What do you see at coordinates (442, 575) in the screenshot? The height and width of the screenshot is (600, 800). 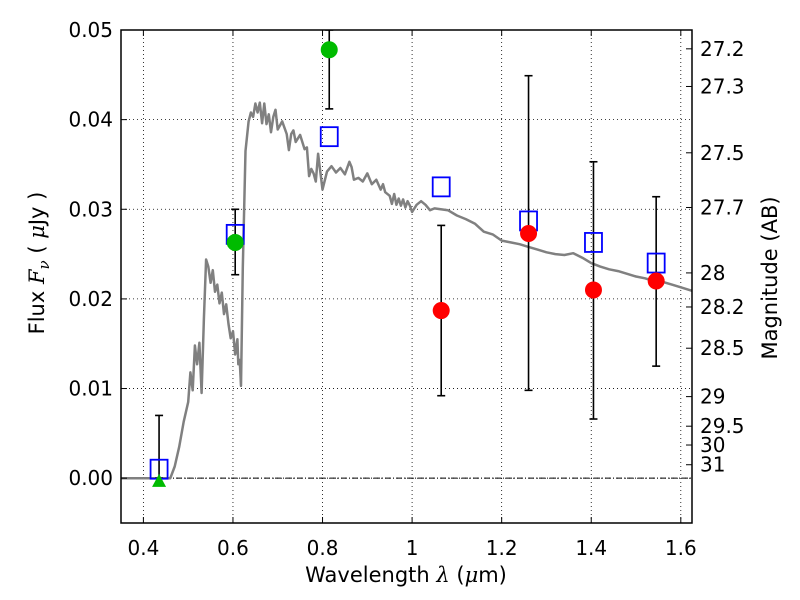 I see `x-axis-label-symbol: λ` at bounding box center [442, 575].